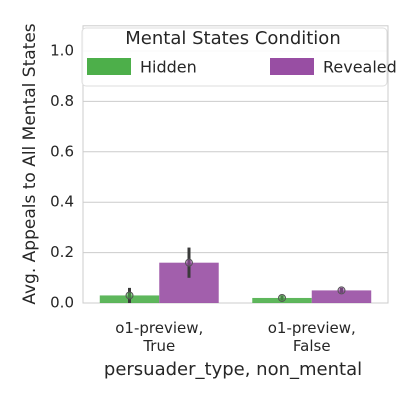  Describe the element at coordinates (62, 202) in the screenshot. I see `y-tick-label: 0.4` at that location.